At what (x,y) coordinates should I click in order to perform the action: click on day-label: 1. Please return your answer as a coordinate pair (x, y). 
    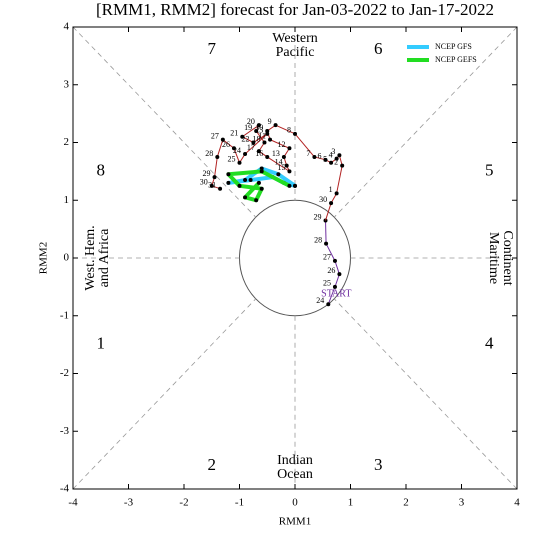
    Looking at the image, I should click on (331, 189).